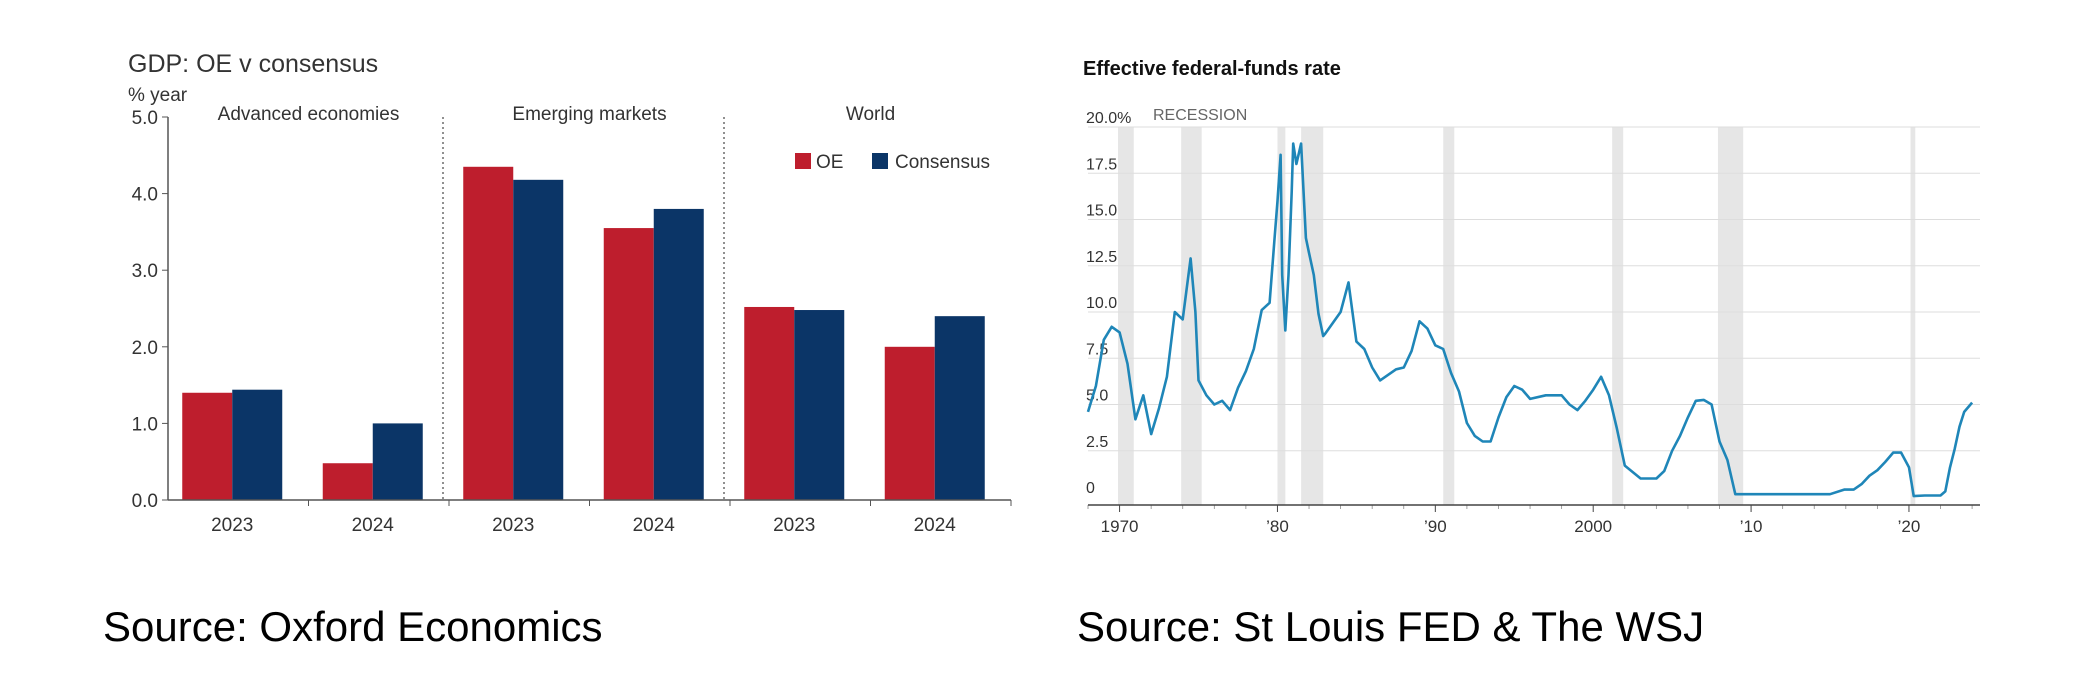  What do you see at coordinates (589, 114) in the screenshot?
I see `gdp-group-label: Emerging markets` at bounding box center [589, 114].